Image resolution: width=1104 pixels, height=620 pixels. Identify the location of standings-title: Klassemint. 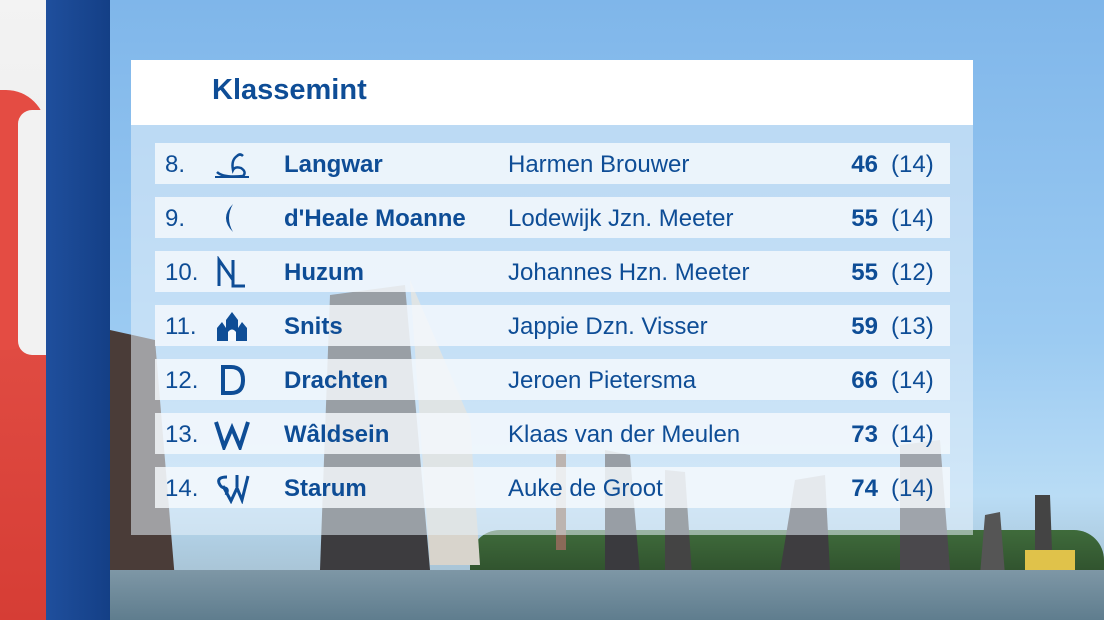
(289, 90).